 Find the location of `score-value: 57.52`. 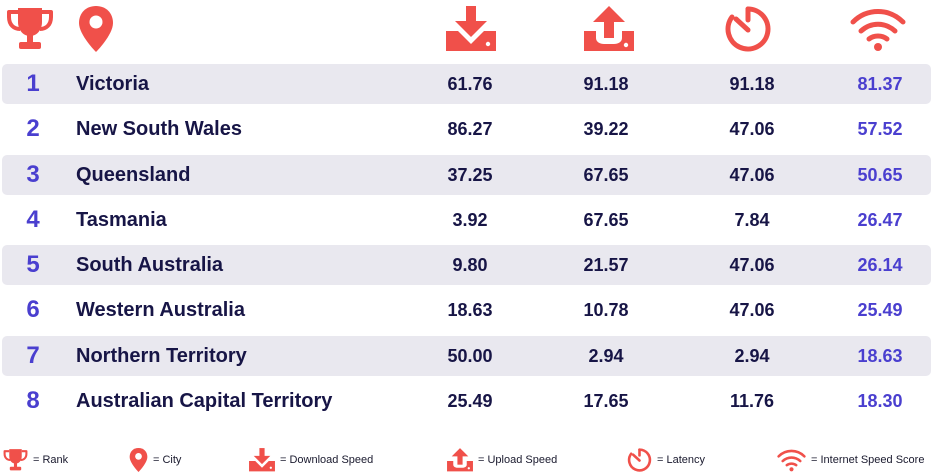

score-value: 57.52 is located at coordinates (880, 129).